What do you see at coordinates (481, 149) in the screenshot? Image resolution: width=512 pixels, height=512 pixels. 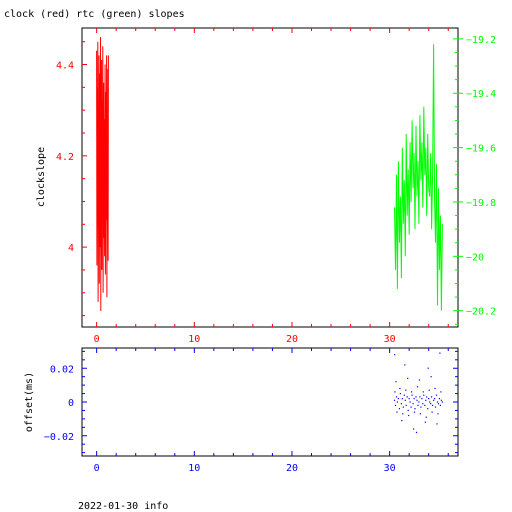 I see `top-y2-tick-label: −19.6` at bounding box center [481, 149].